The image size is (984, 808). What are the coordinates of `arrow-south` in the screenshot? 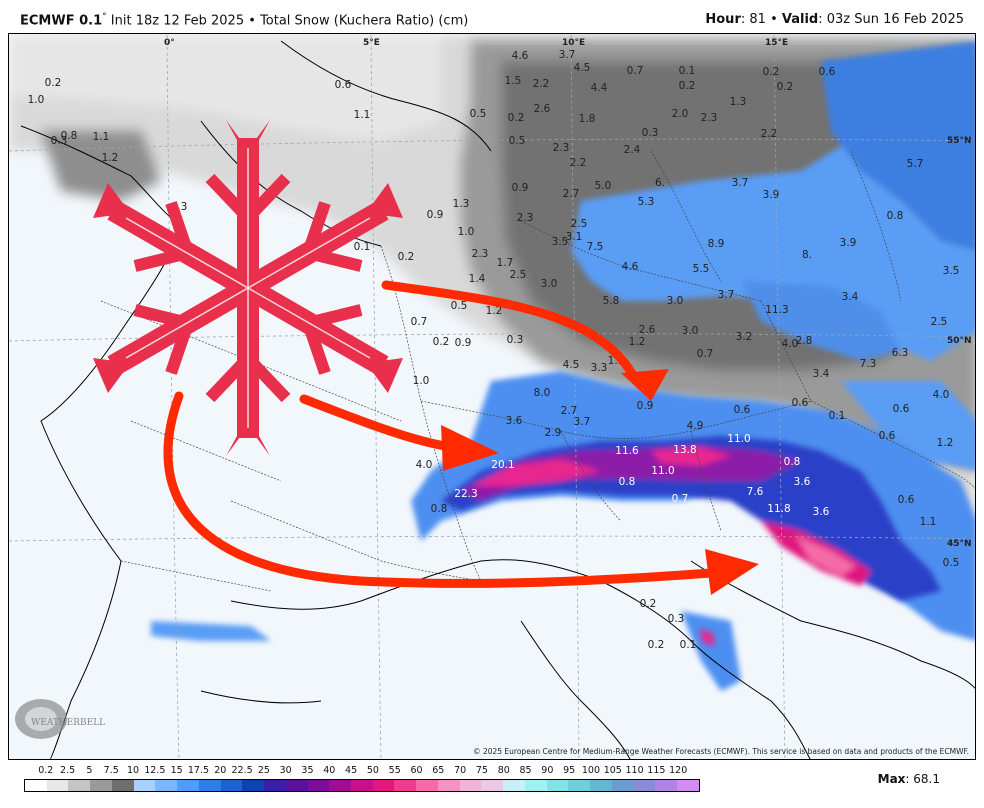 It's located at (439, 489).